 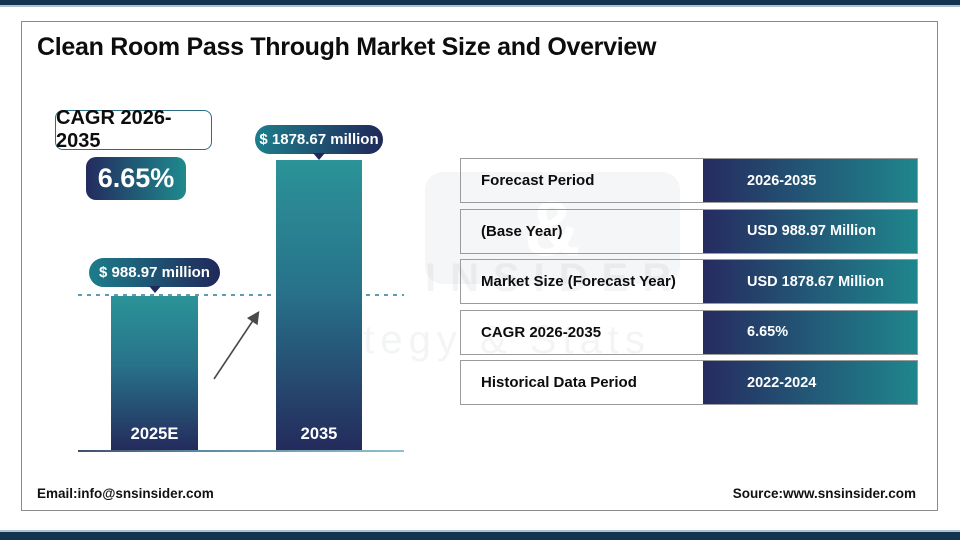 What do you see at coordinates (154, 434) in the screenshot?
I see `bar-category-label-2025: 2025E` at bounding box center [154, 434].